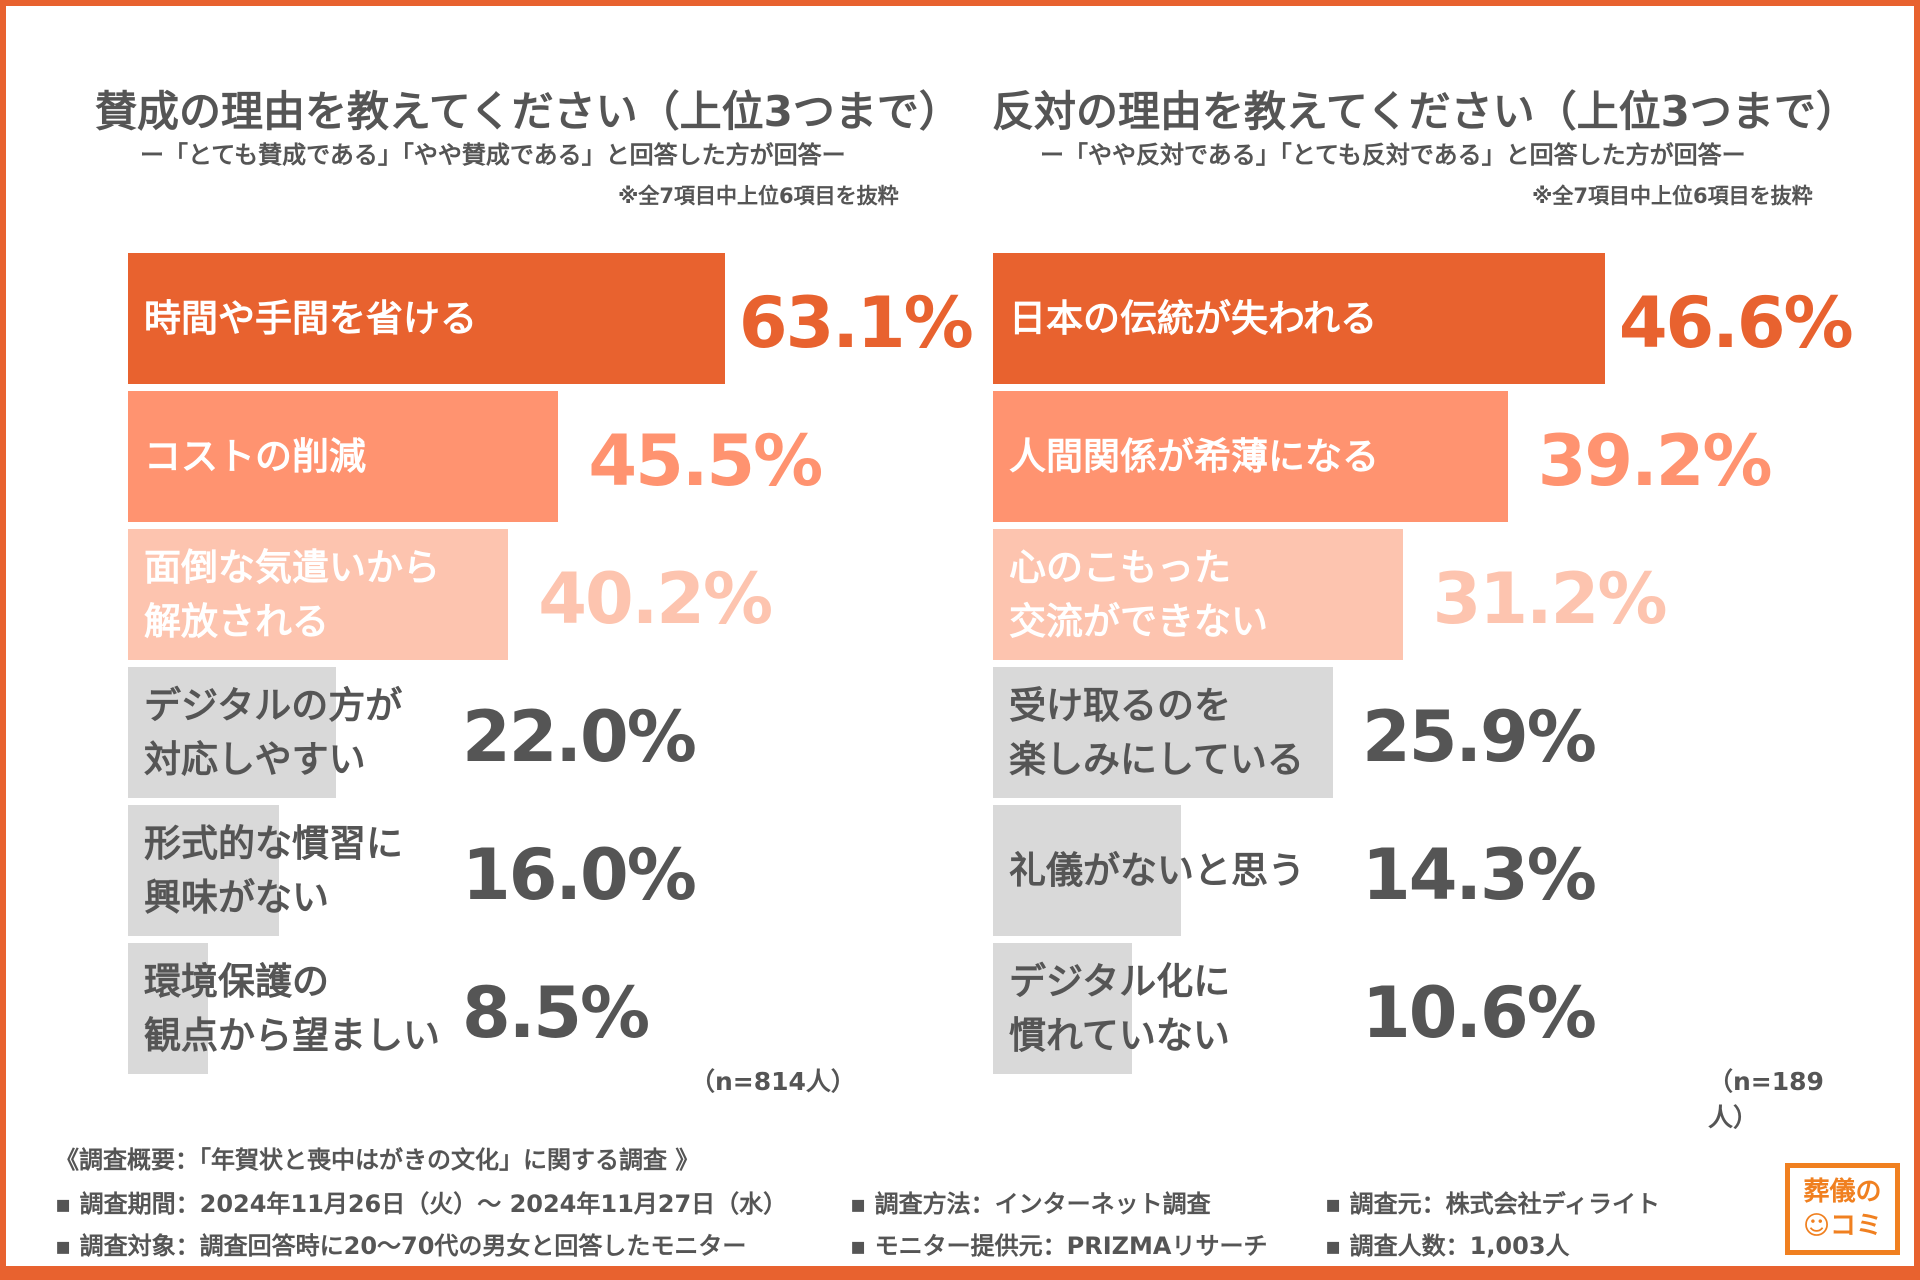 The height and width of the screenshot is (1280, 1920). Describe the element at coordinates (401, 1246) in the screenshot. I see `survey-target: ▪ 調査対象：調査回答時に20～70代の男女と回答したモニター` at that location.